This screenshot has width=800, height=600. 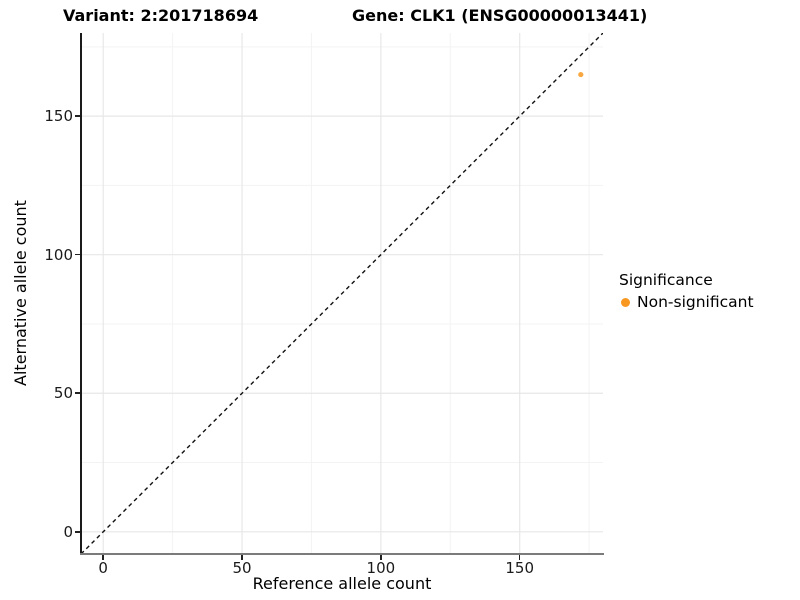 What do you see at coordinates (666, 280) in the screenshot?
I see `legend-title: Significance` at bounding box center [666, 280].